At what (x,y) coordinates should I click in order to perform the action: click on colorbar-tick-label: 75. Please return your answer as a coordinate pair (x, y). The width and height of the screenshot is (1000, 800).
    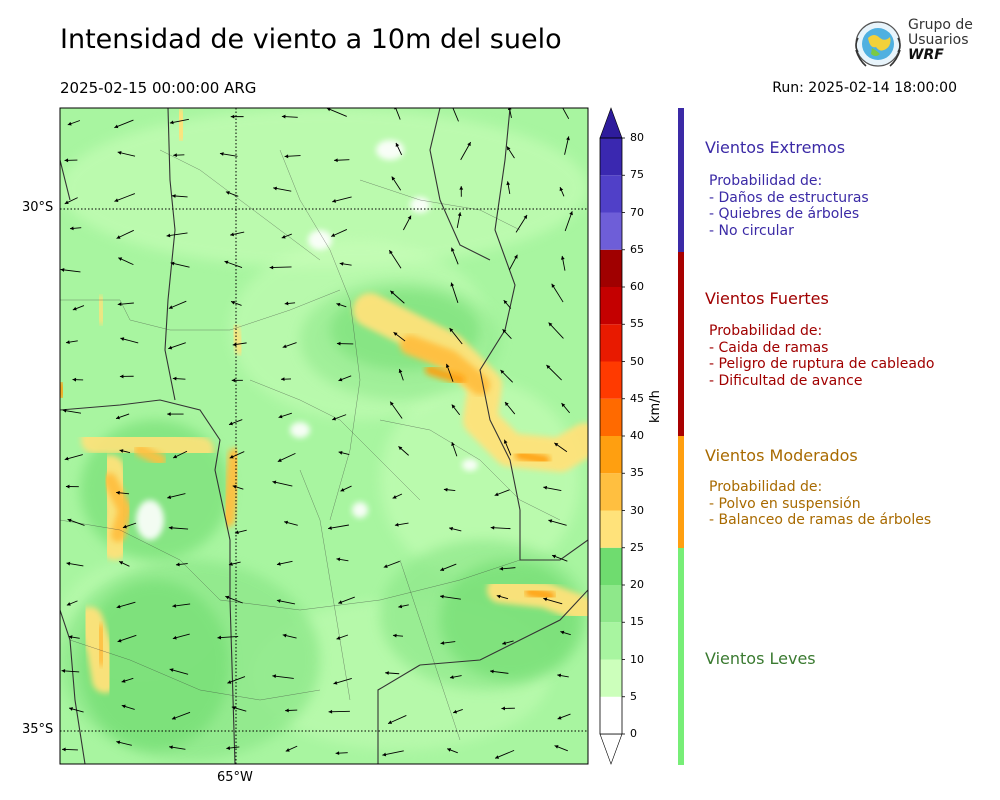
    Looking at the image, I should click on (637, 175).